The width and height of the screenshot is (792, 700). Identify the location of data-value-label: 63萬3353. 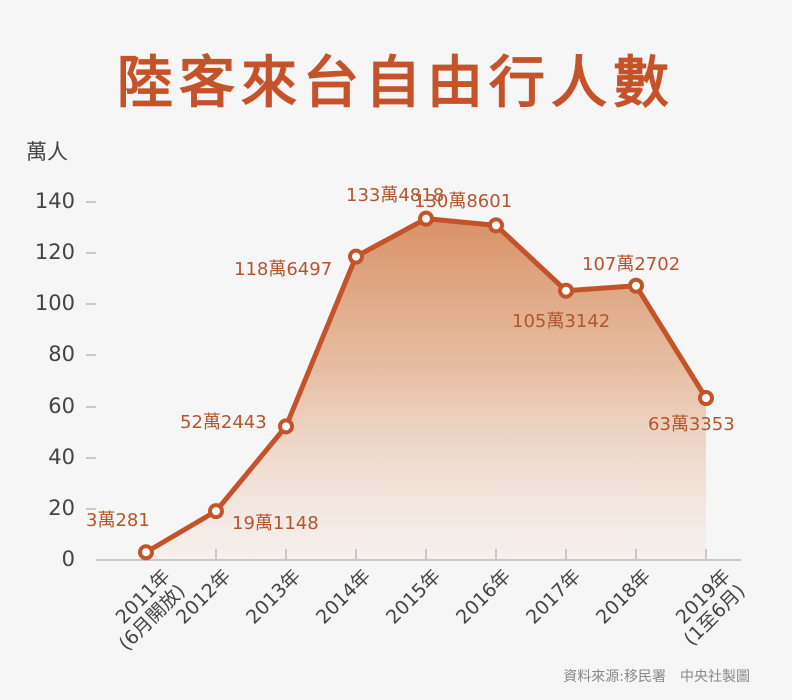
(691, 425).